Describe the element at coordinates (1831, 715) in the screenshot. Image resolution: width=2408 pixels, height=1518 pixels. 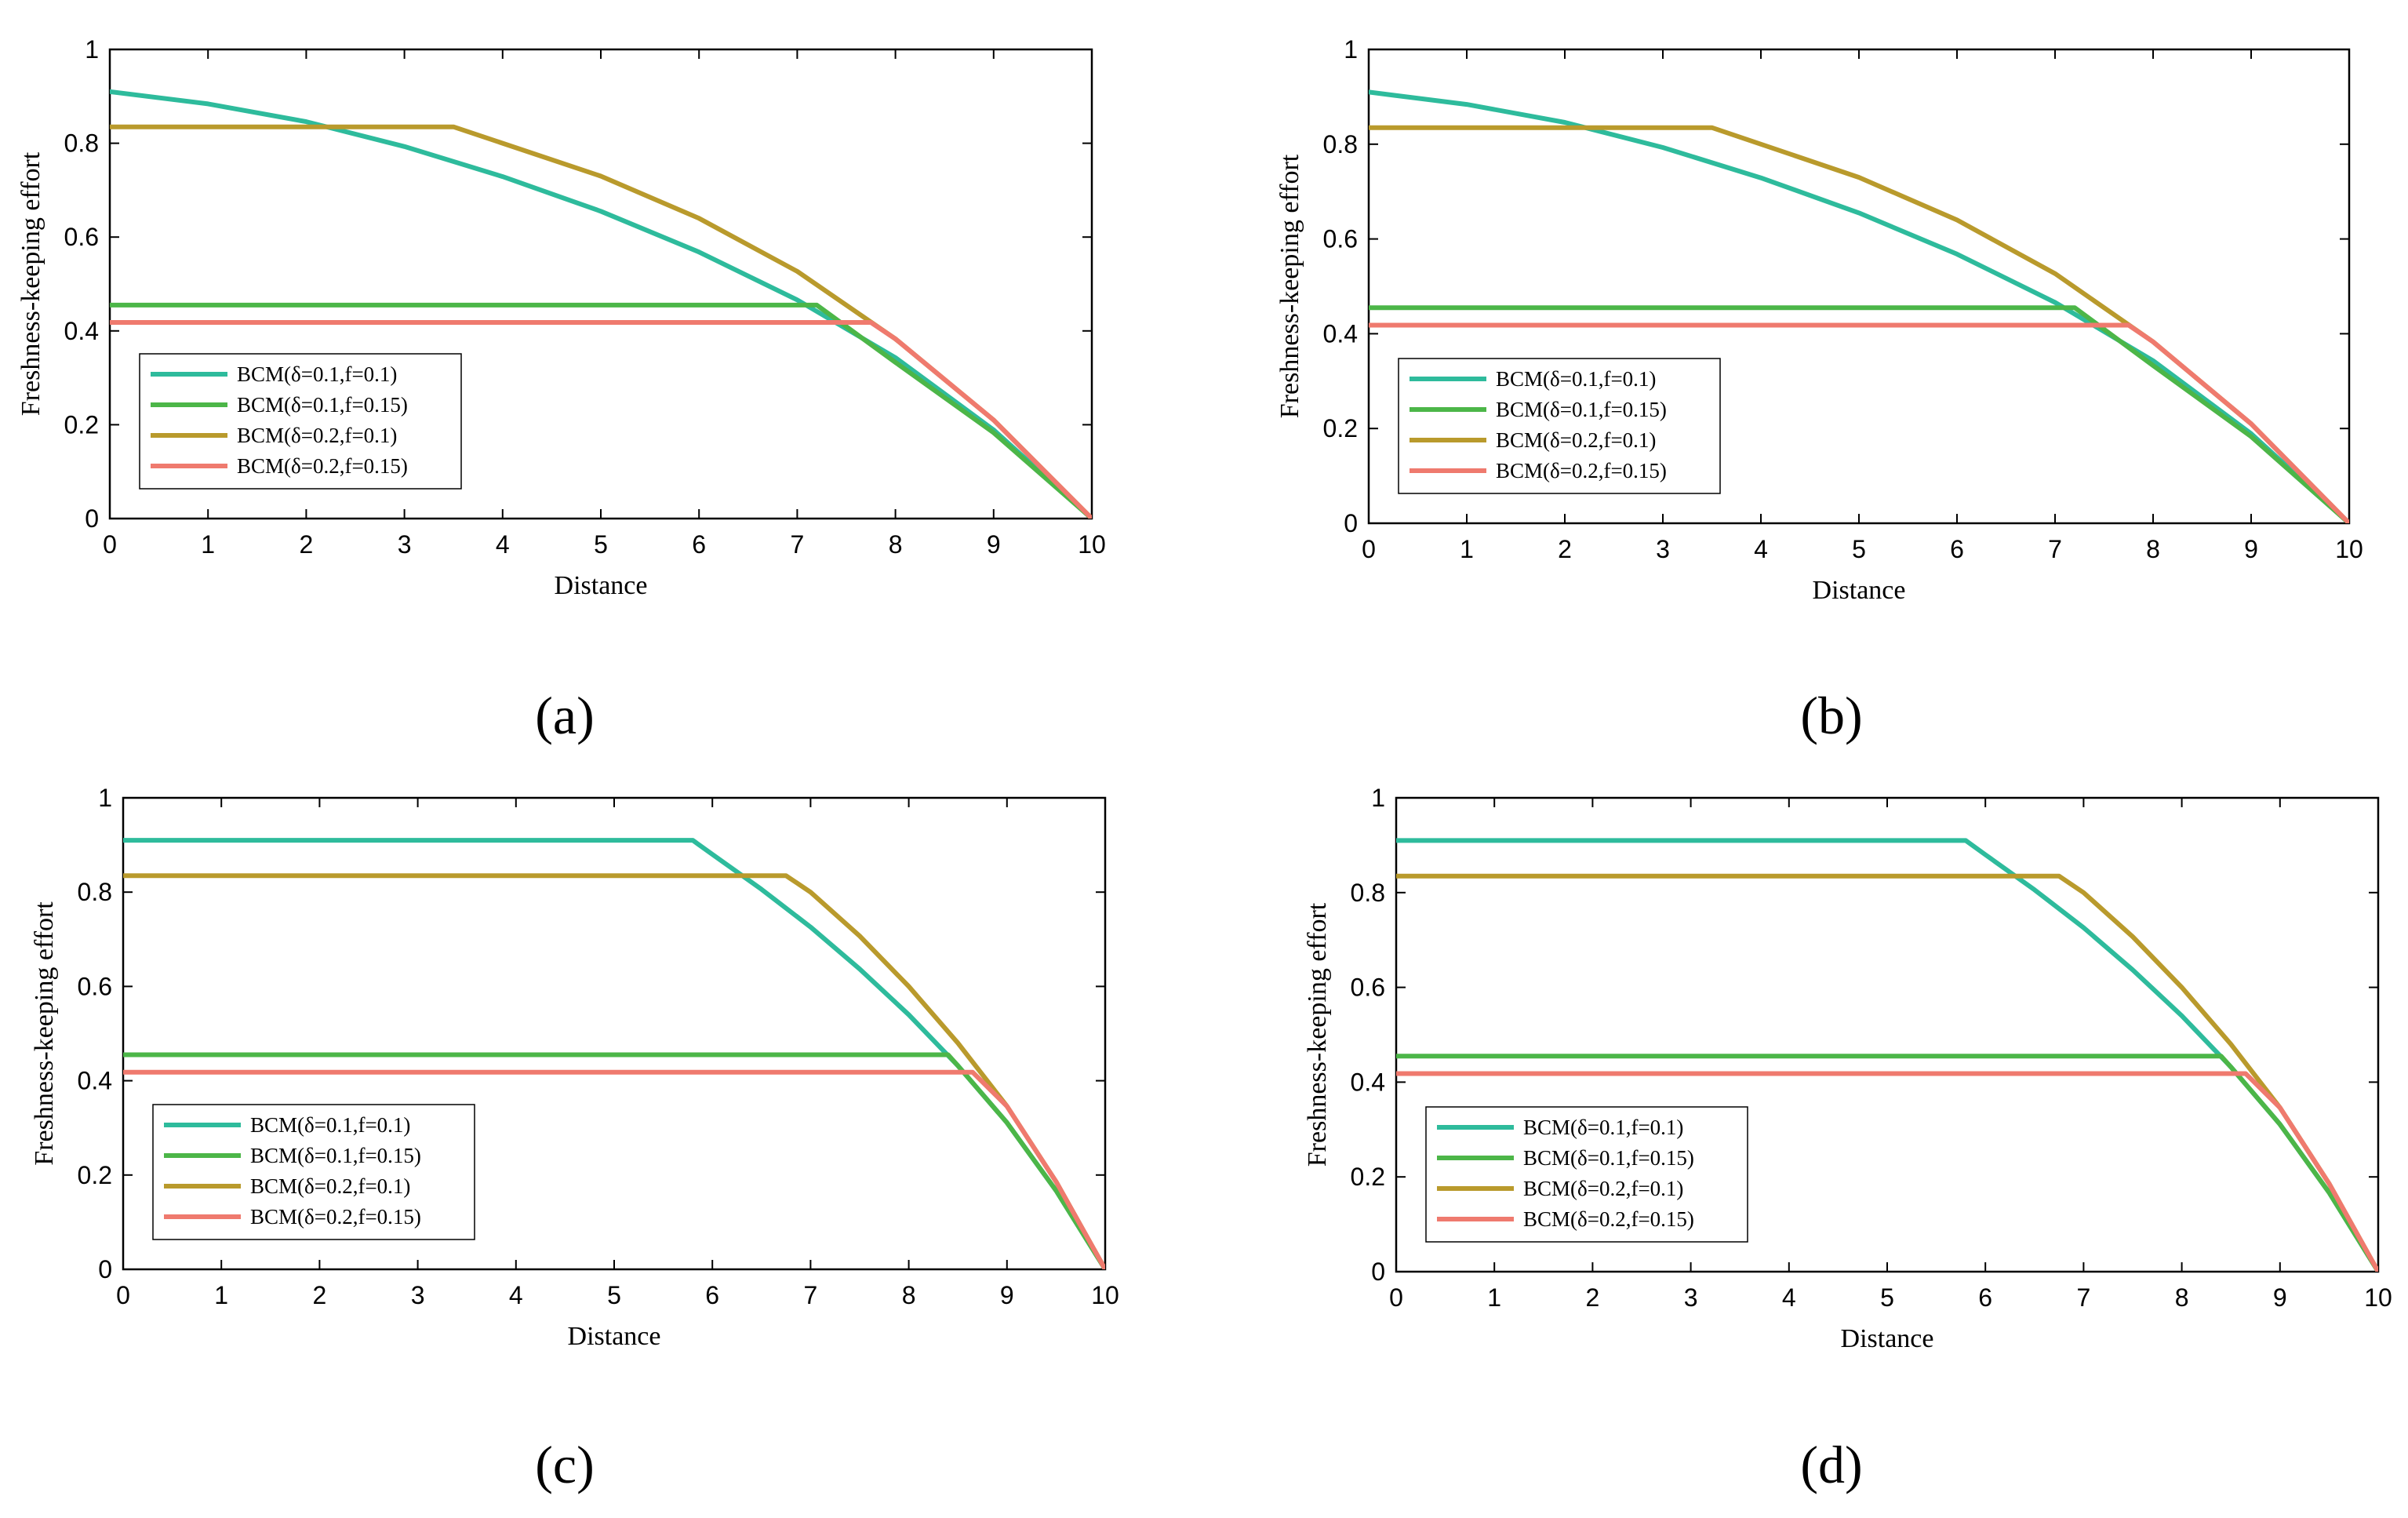
I see `panel-label: (b)` at that location.